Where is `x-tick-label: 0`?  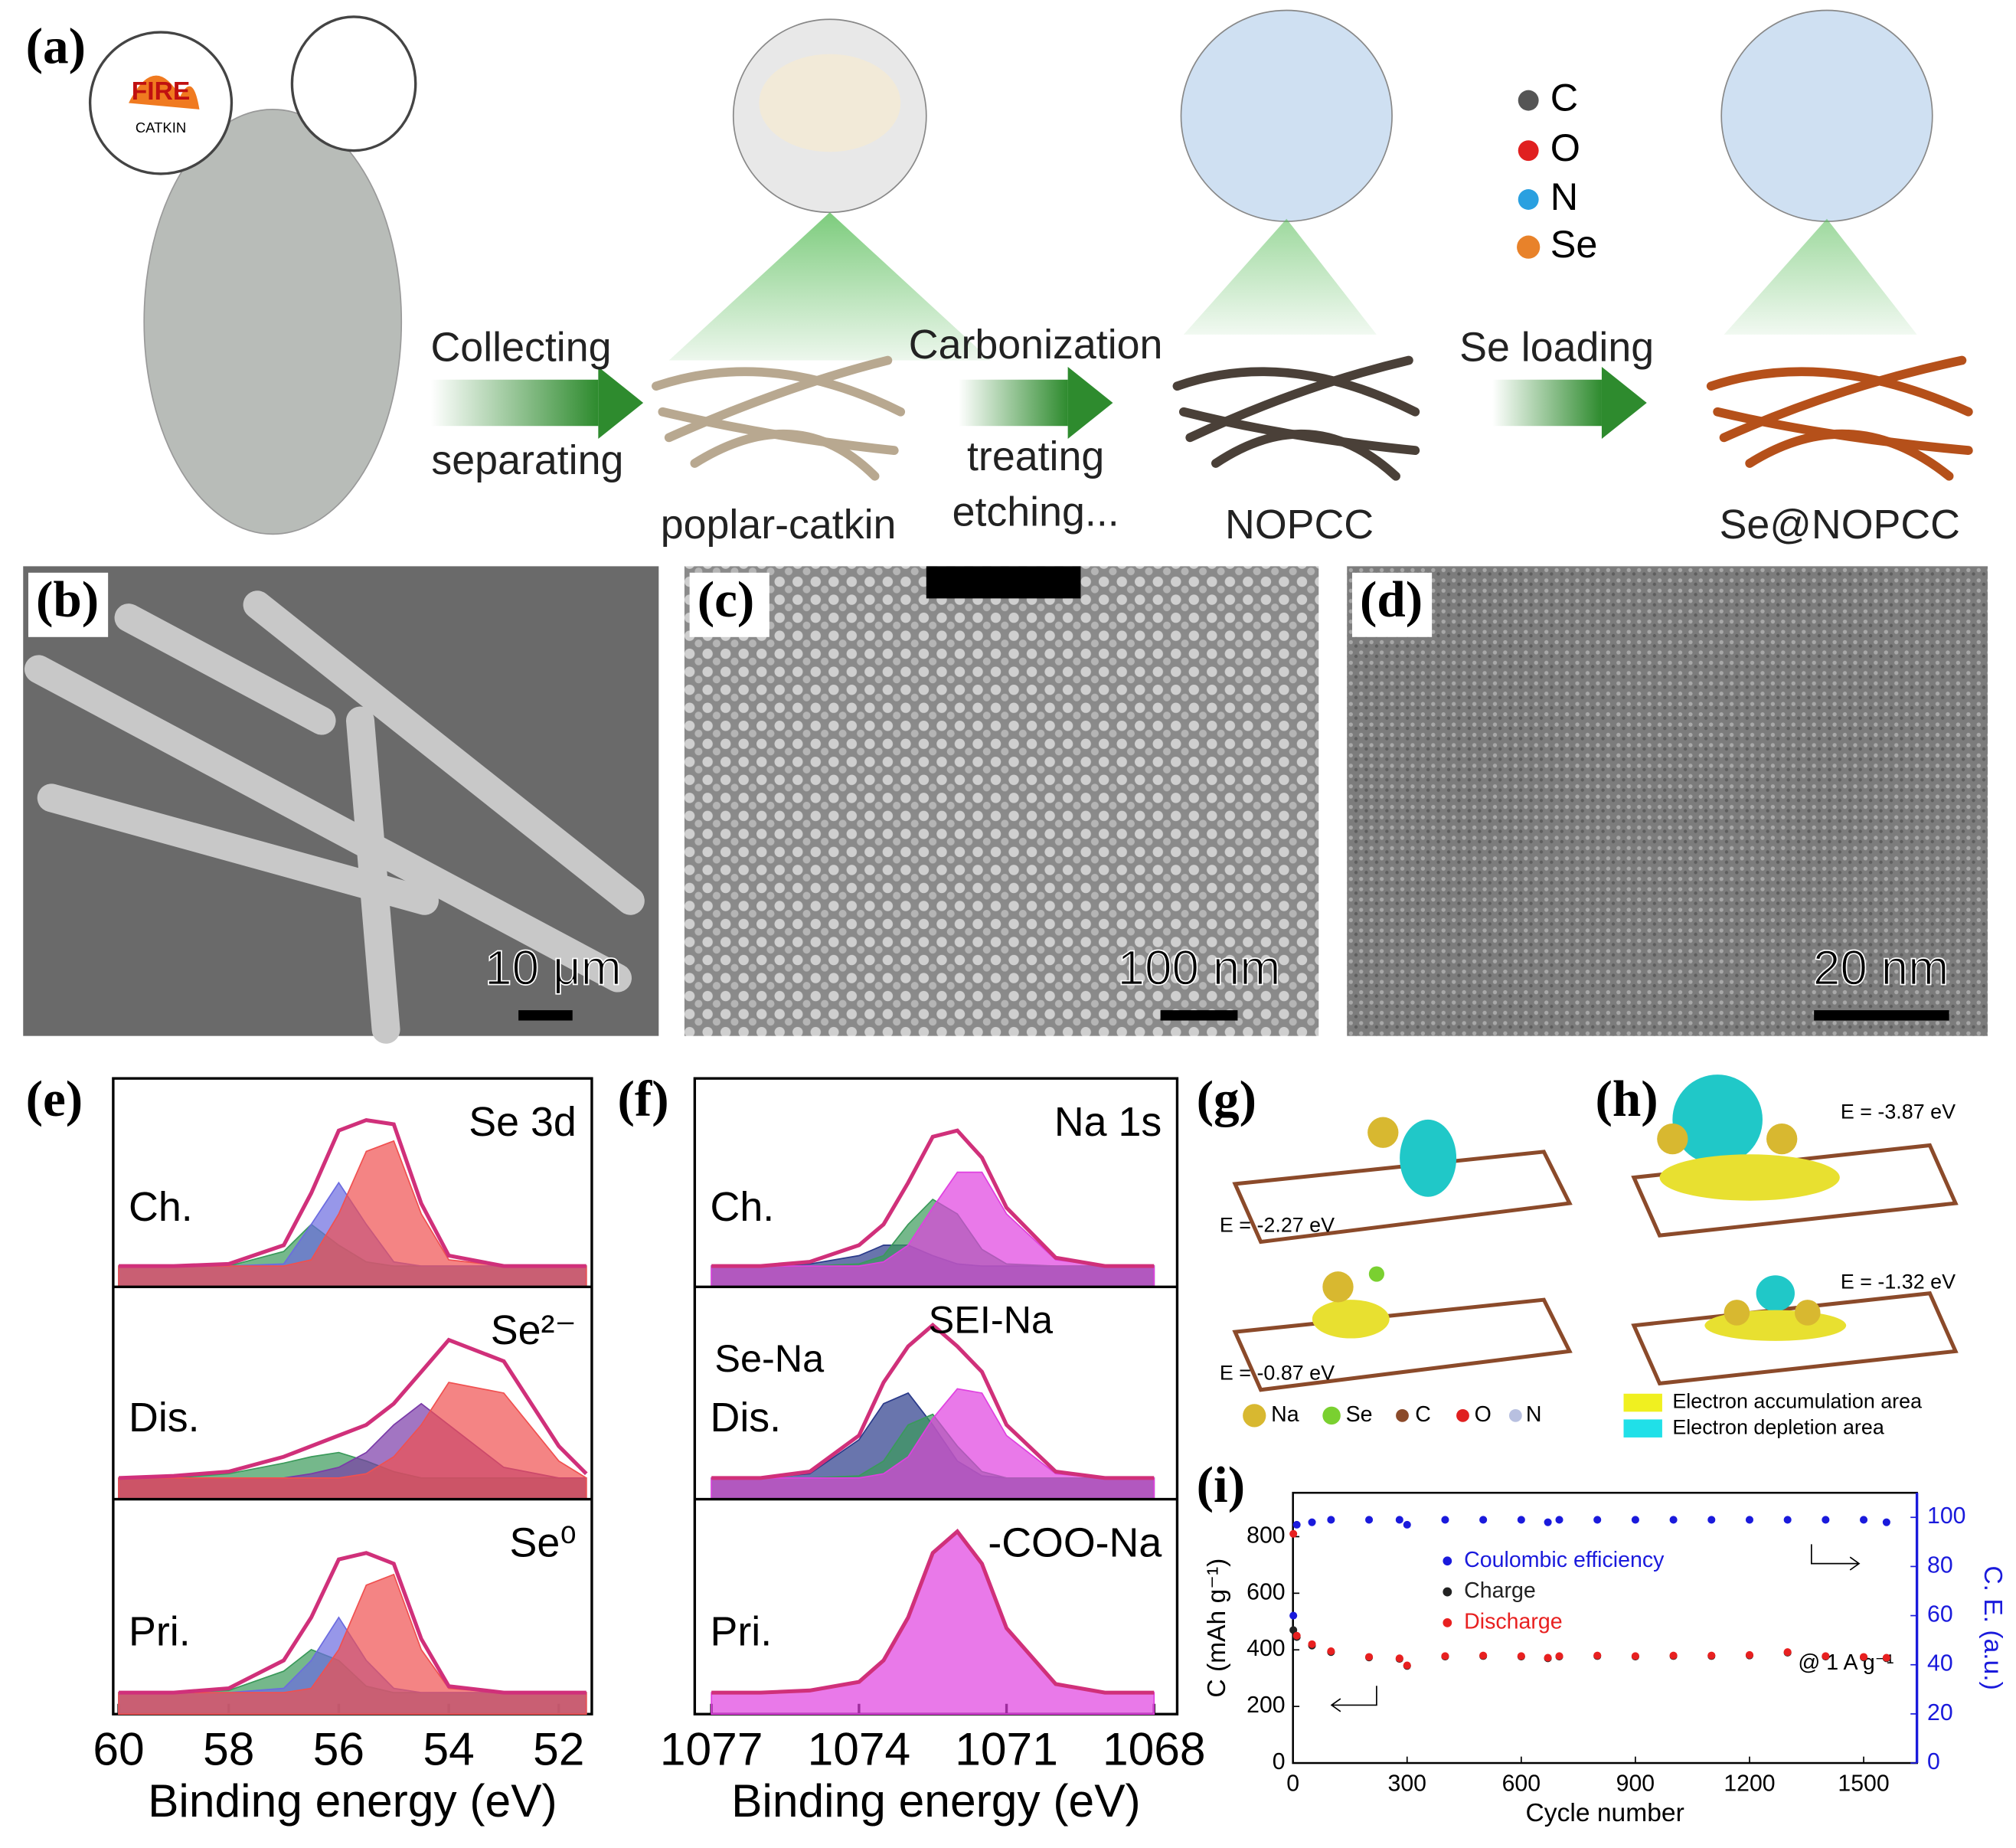 x-tick-label: 0 is located at coordinates (1292, 1784).